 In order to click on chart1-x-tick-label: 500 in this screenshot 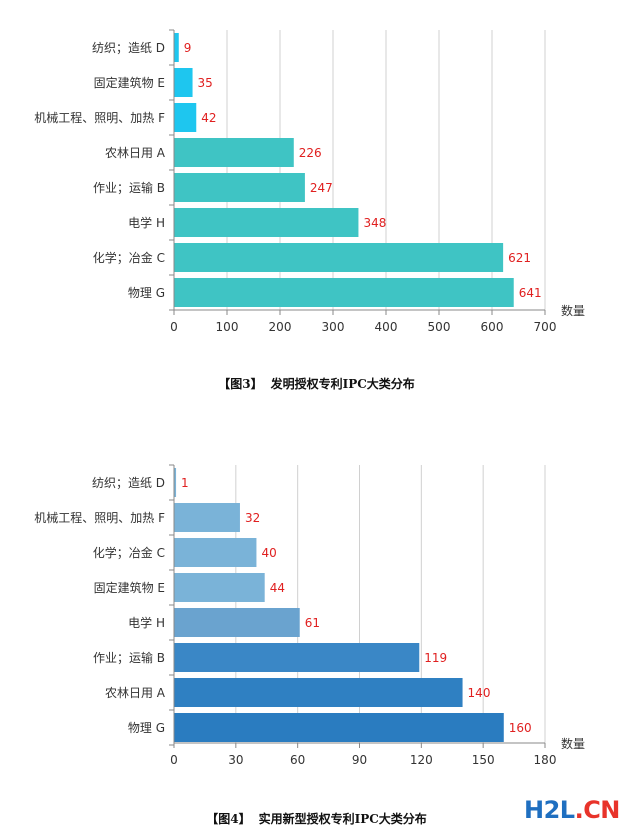, I will do `click(439, 327)`.